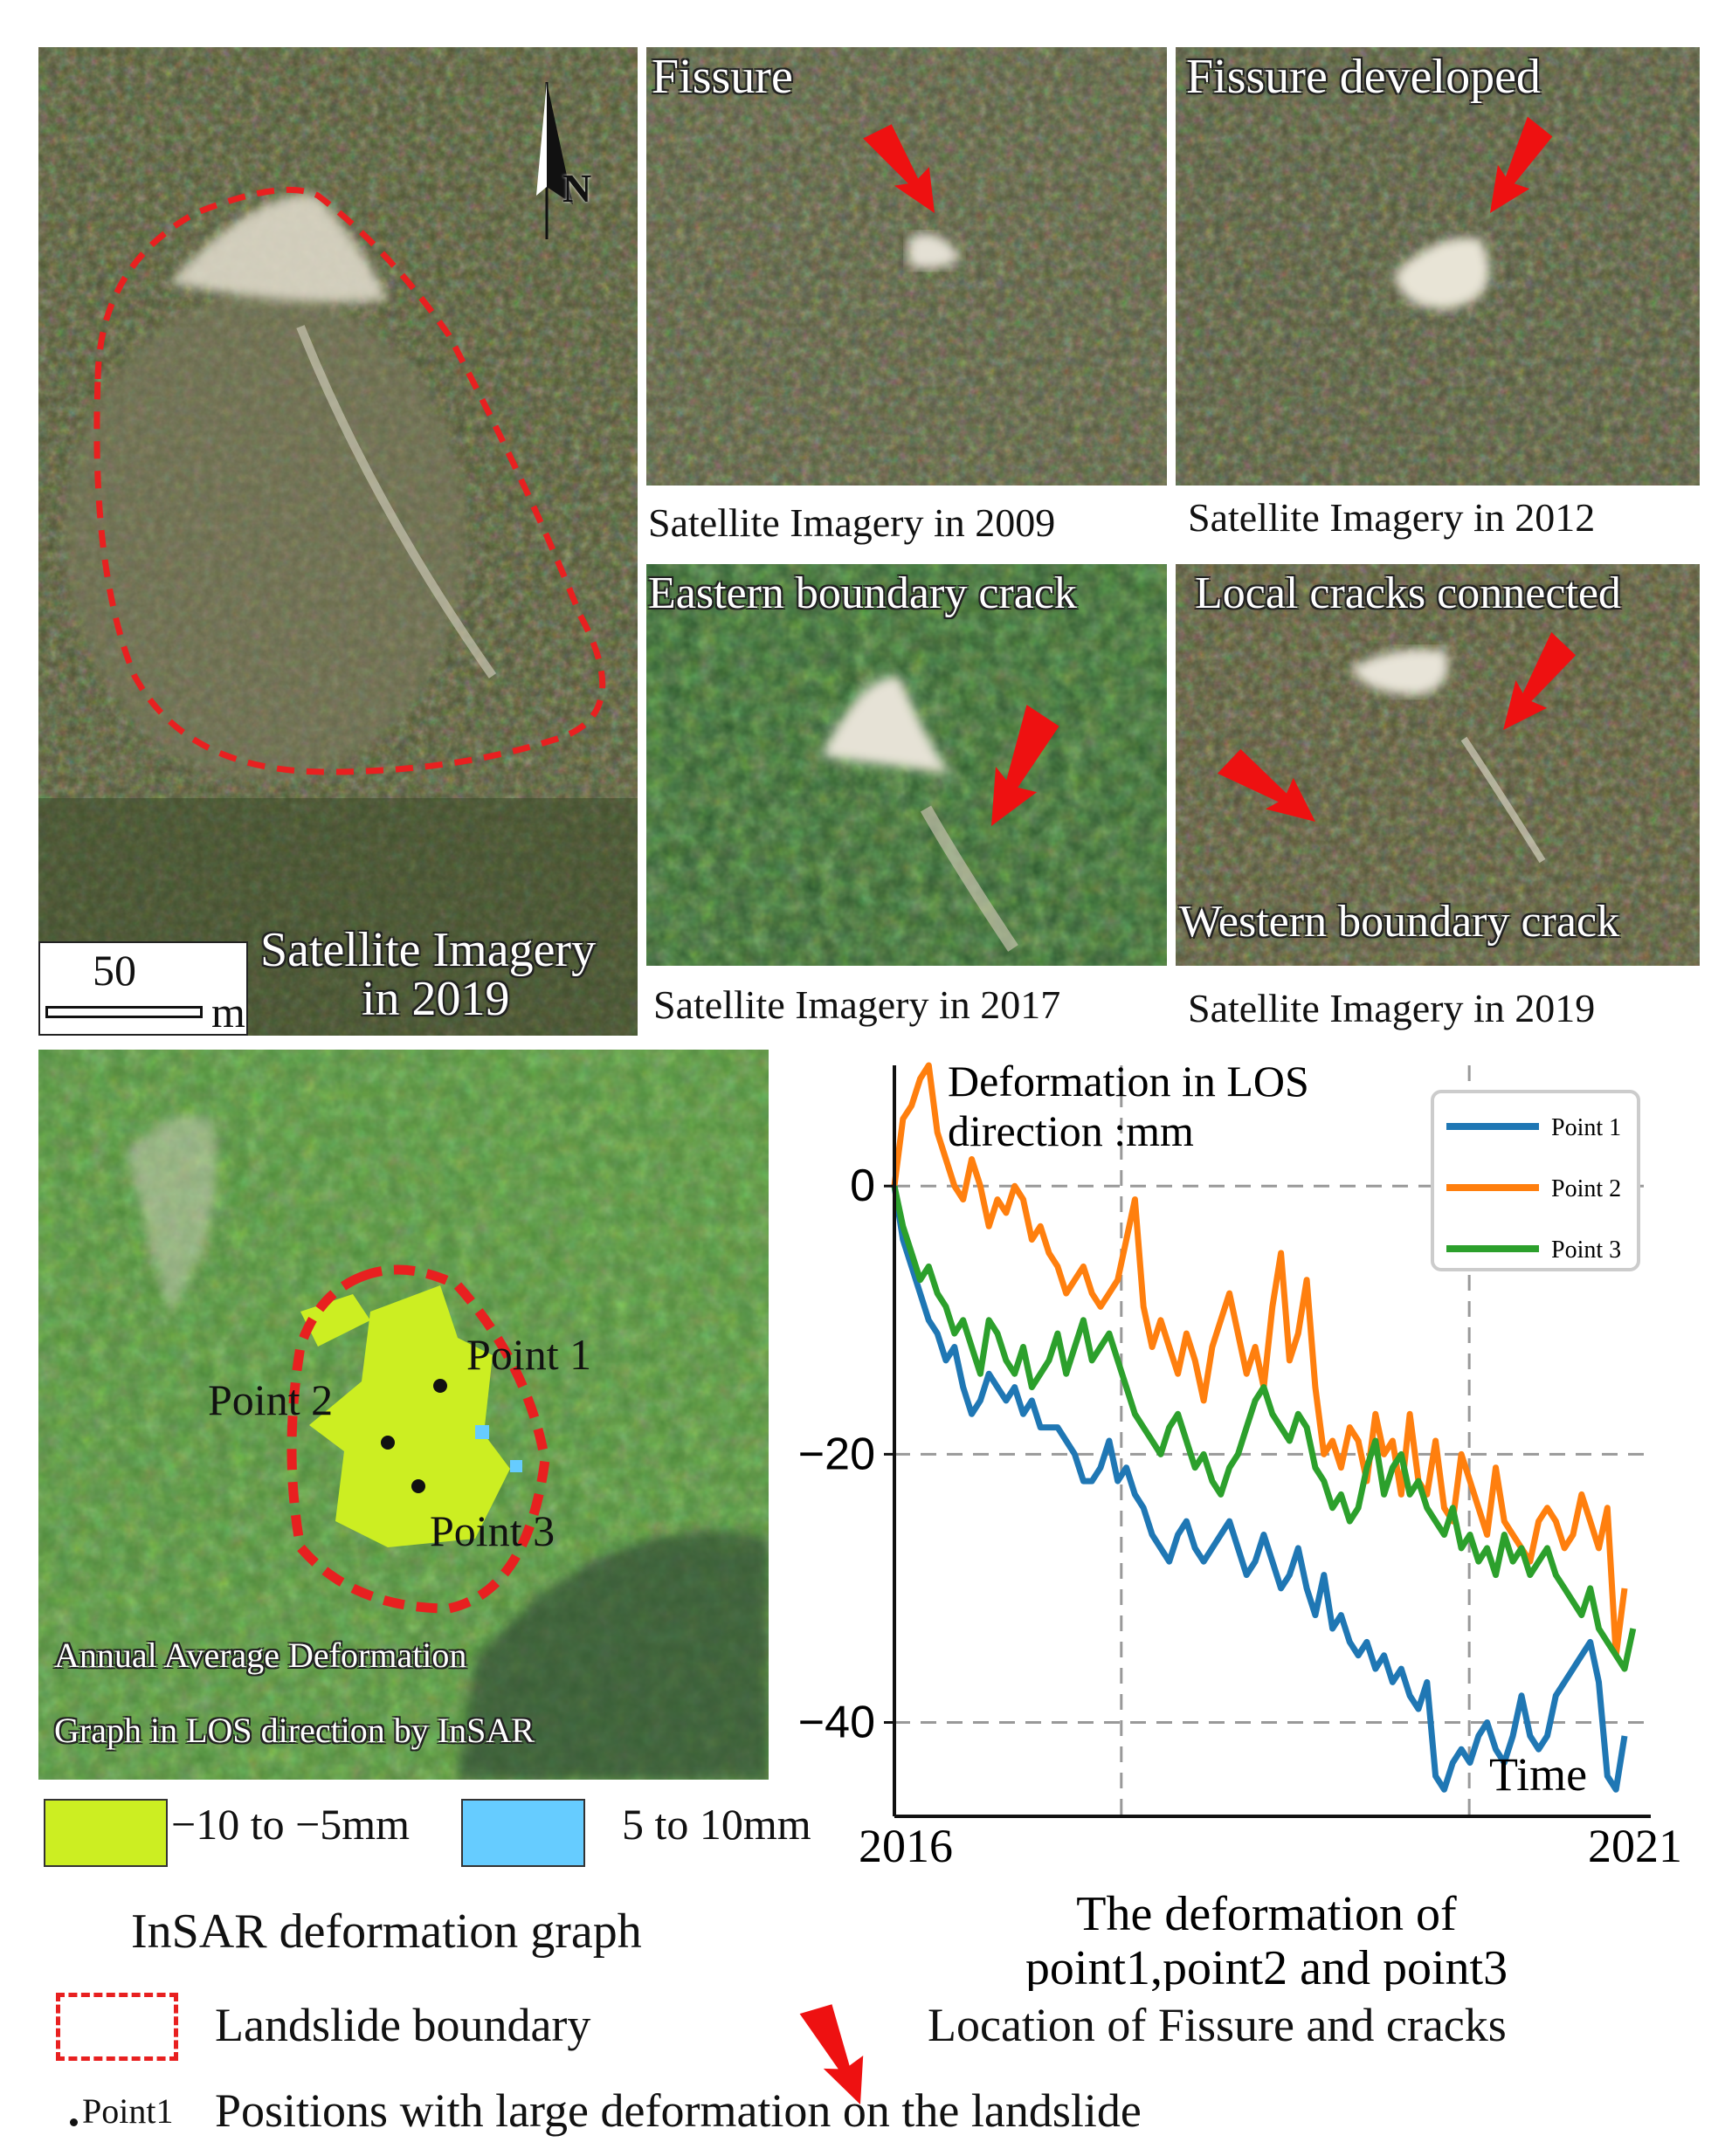  Describe the element at coordinates (74, 2122) in the screenshot. I see `legend-point-dot` at that location.